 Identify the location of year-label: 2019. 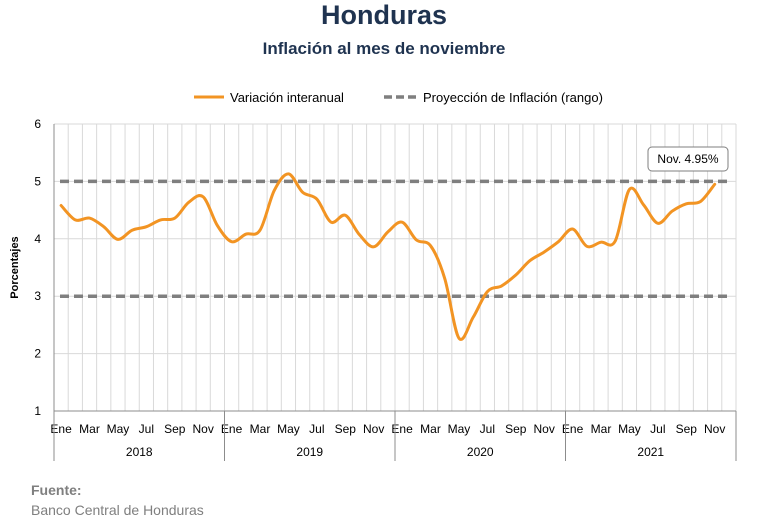
(309, 452).